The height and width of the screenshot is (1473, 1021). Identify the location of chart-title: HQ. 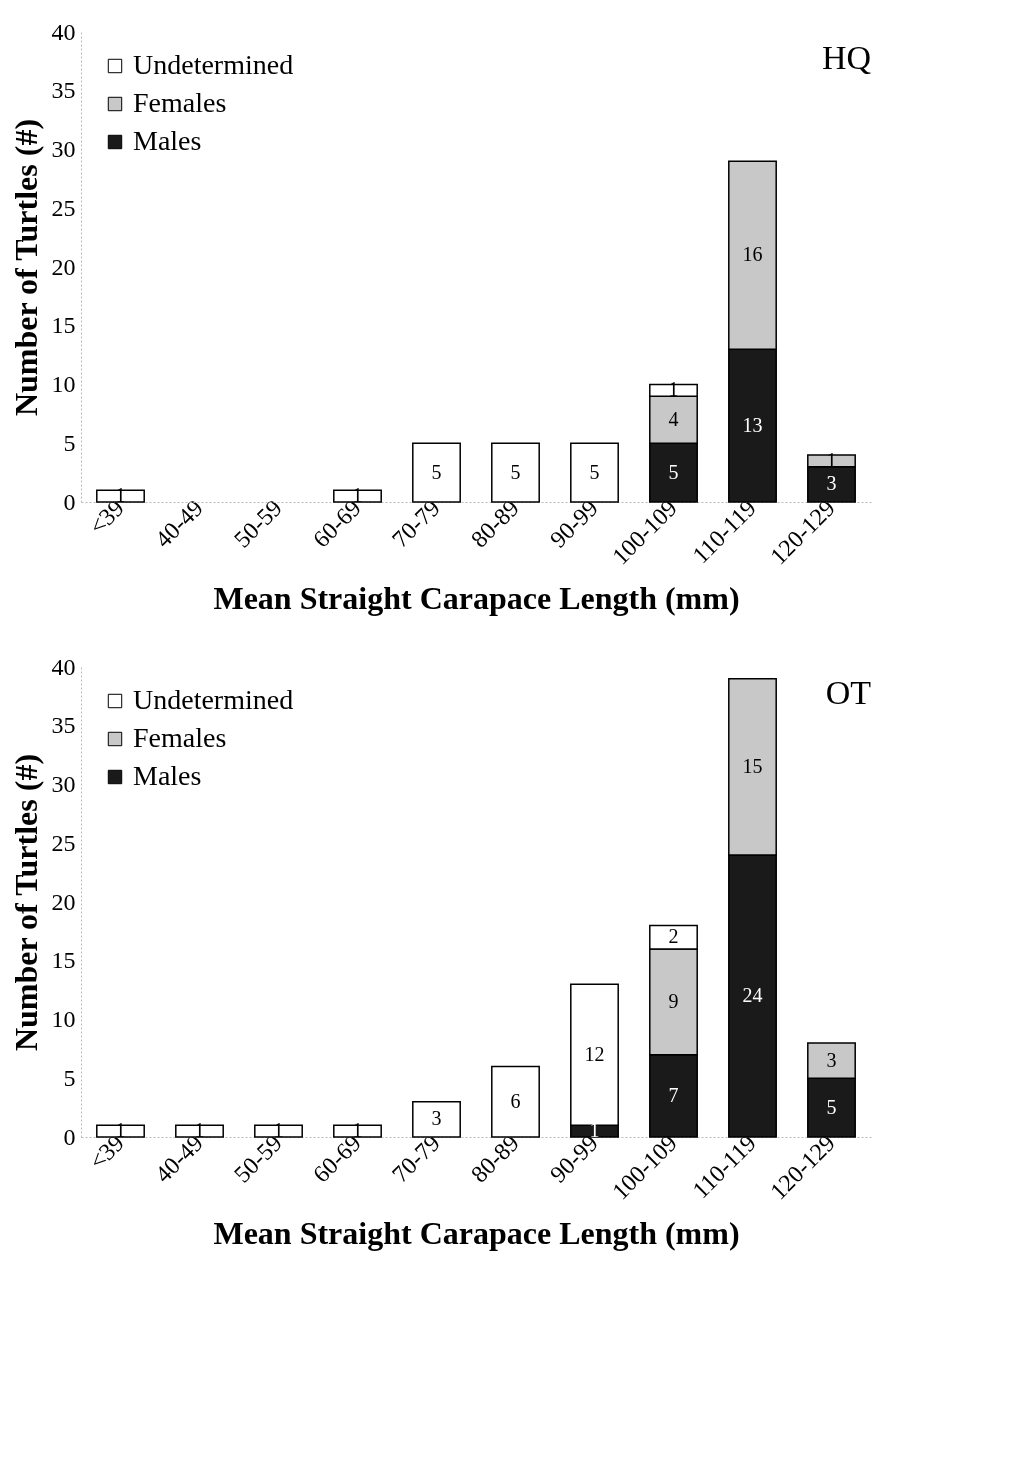
(846, 57).